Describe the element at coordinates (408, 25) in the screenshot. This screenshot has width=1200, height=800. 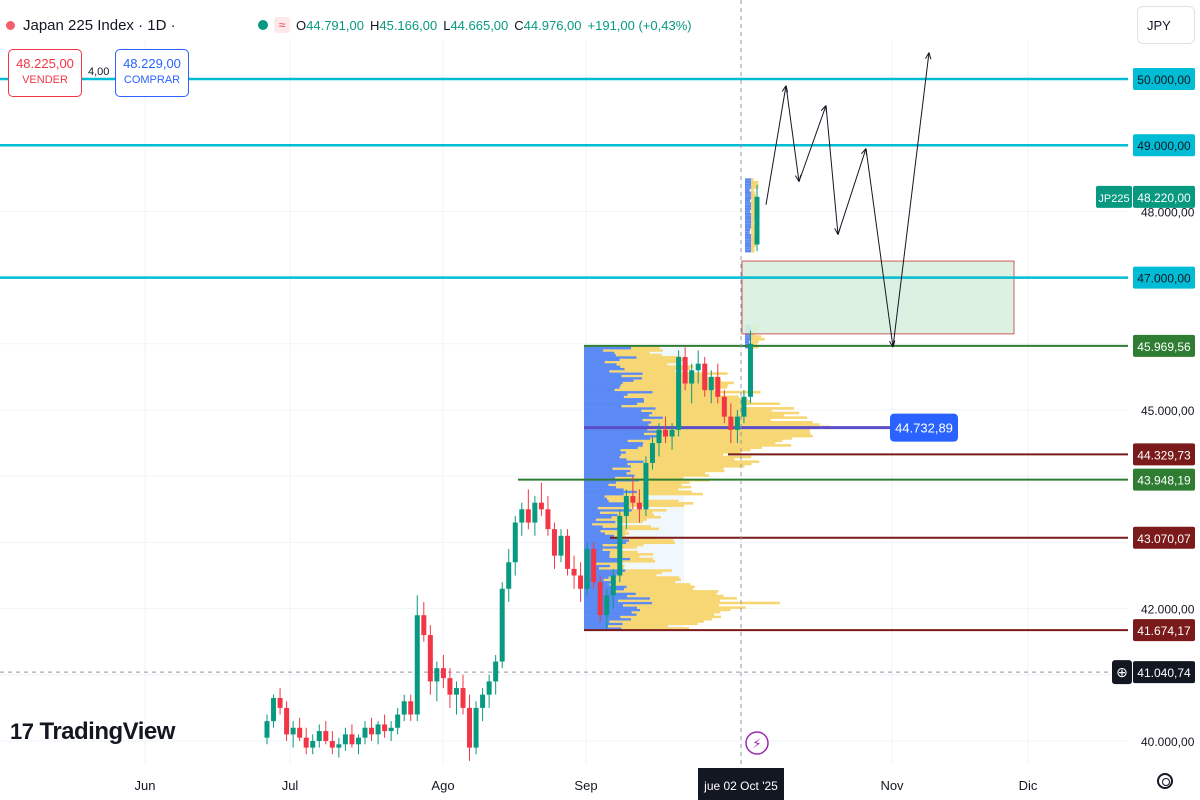
I see `high-value: 45.166,00` at that location.